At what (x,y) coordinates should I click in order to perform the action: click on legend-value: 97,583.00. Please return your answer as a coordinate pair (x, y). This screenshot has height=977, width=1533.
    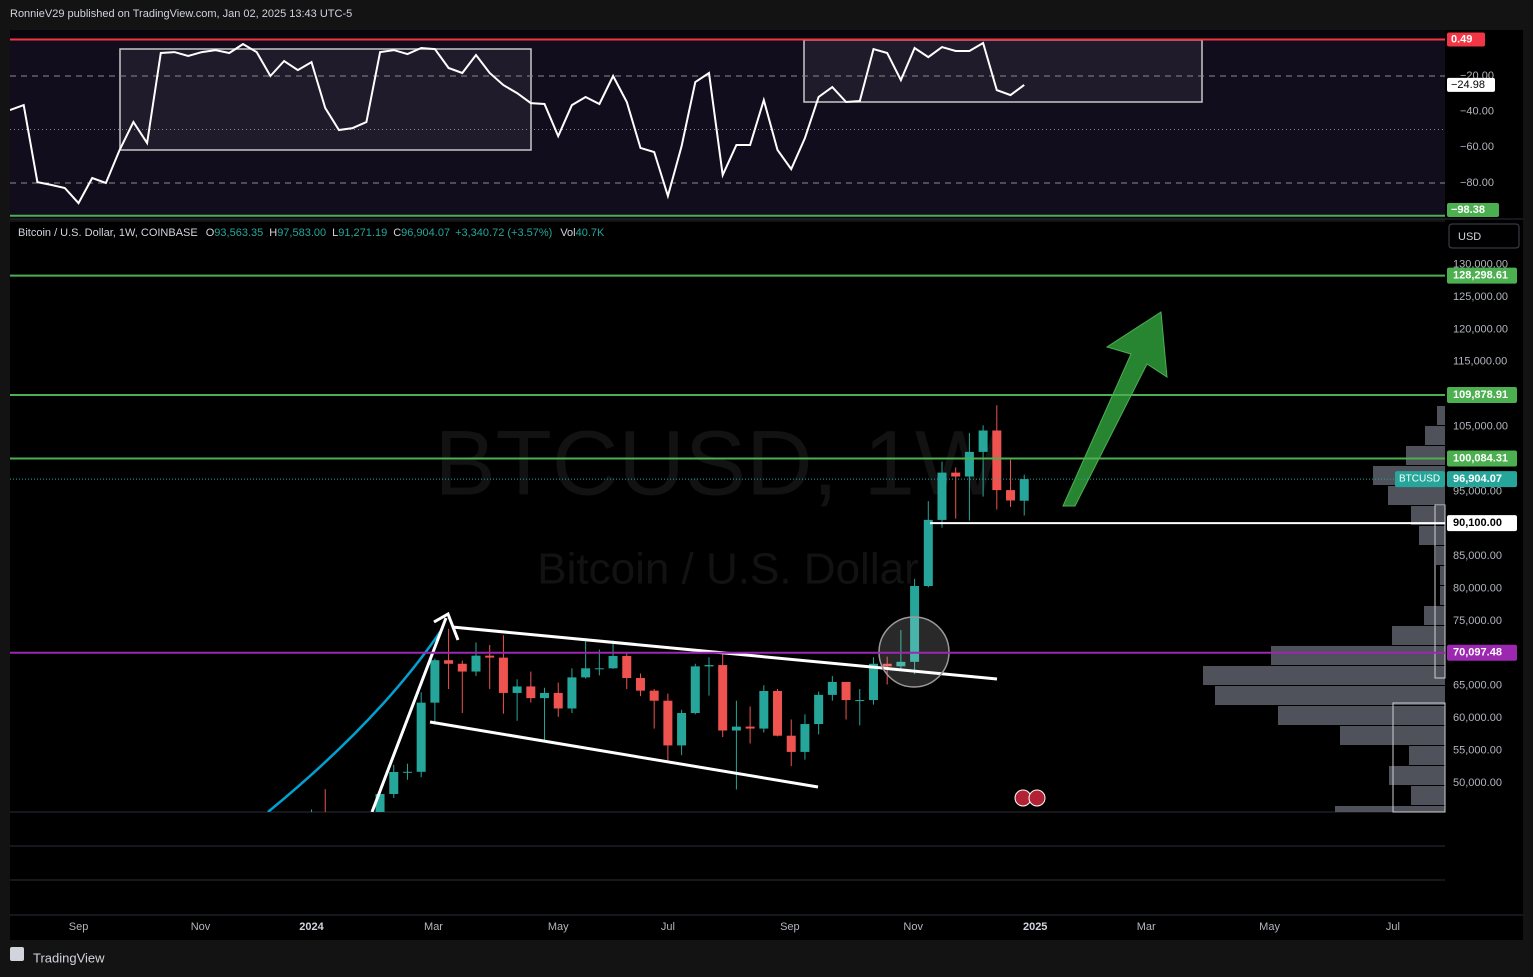
    Looking at the image, I should click on (301, 233).